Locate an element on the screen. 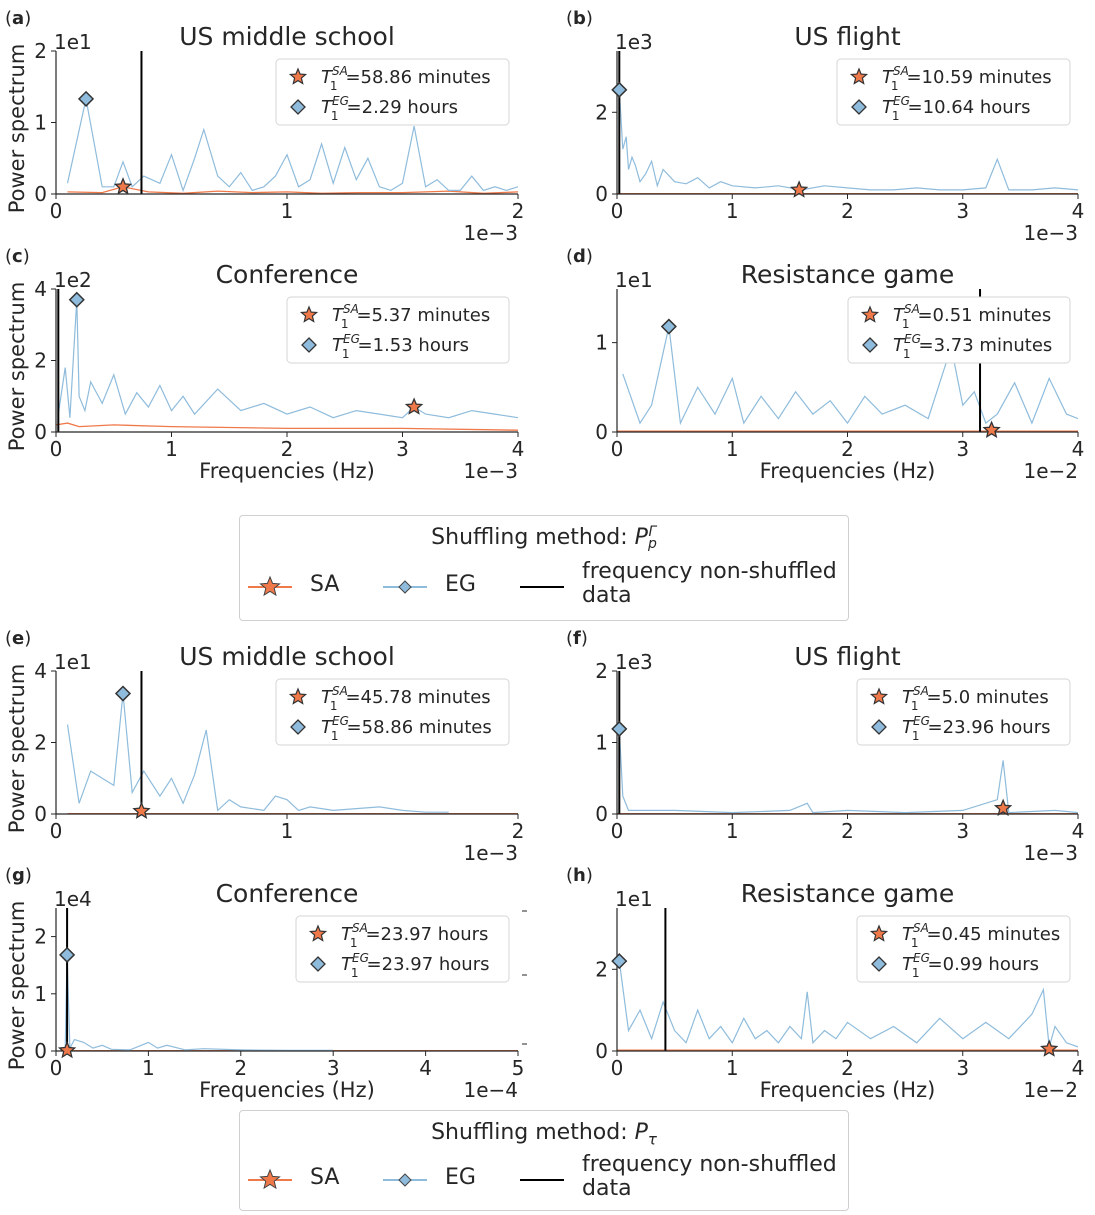  legend-annotation-sa: TSA 1 =10.59 minutes is located at coordinates (967, 78).